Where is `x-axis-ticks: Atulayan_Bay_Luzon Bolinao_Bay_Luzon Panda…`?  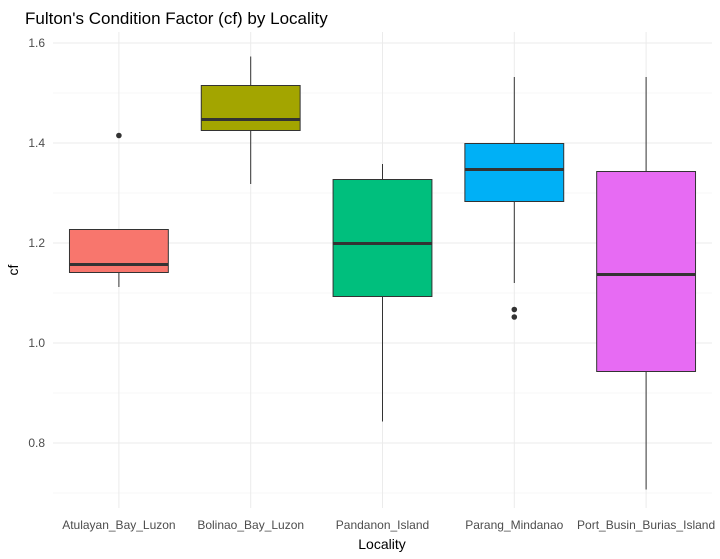 x-axis-ticks: Atulayan_Bay_Luzon Bolinao_Bay_Luzon Panda… is located at coordinates (388, 525).